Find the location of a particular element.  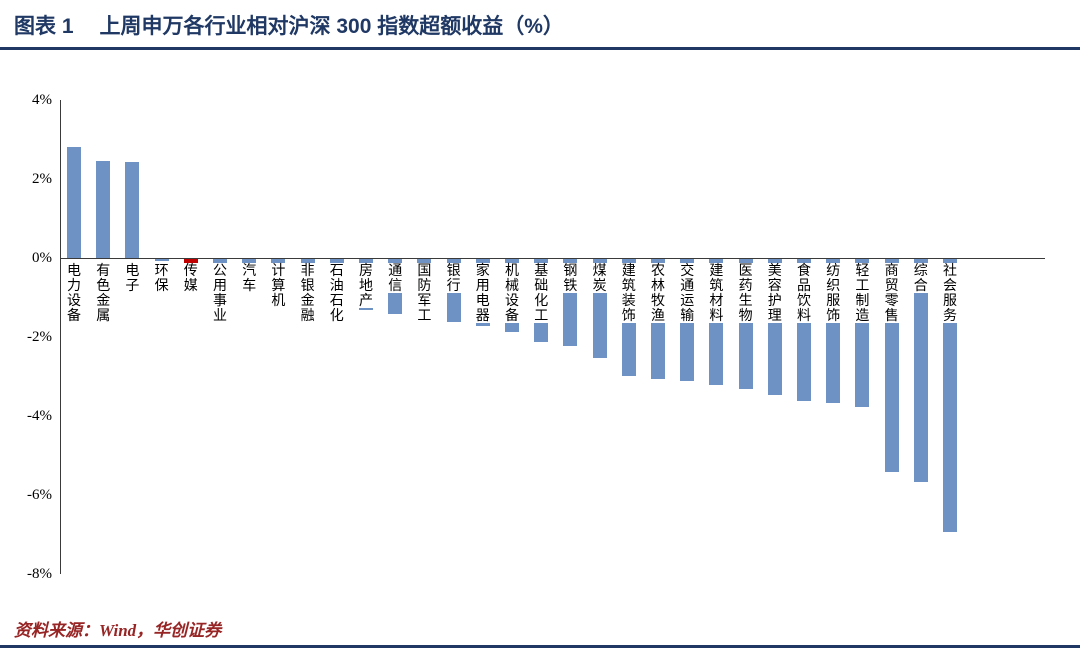

category-label: 建筑装饰 is located at coordinates (628, 292).